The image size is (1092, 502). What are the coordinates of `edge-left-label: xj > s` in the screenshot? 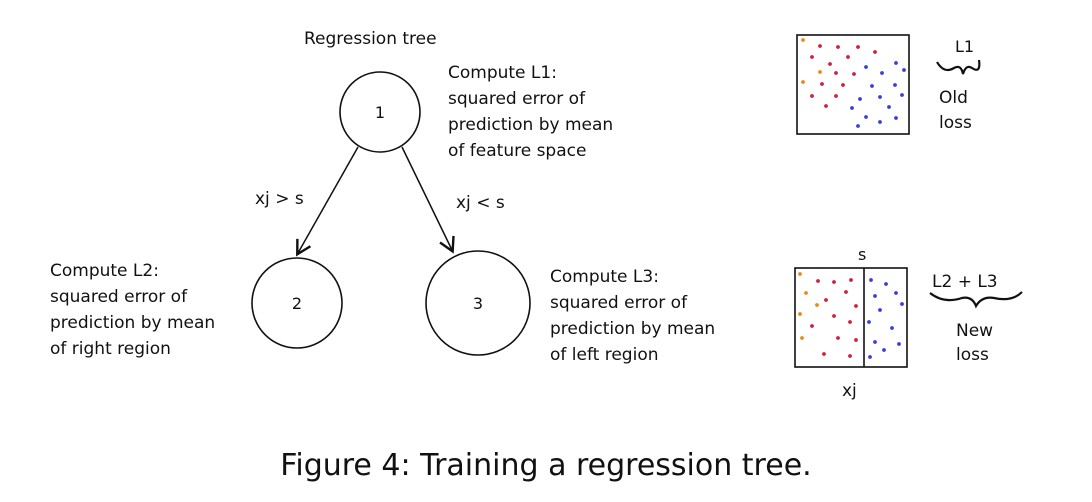 It's located at (279, 199).